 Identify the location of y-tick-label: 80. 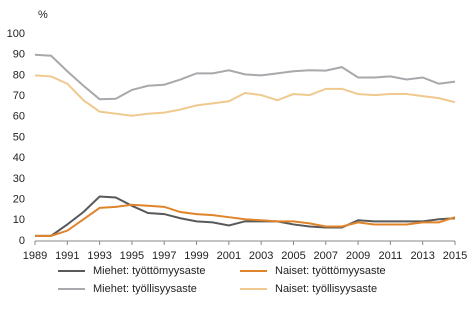
(19, 75).